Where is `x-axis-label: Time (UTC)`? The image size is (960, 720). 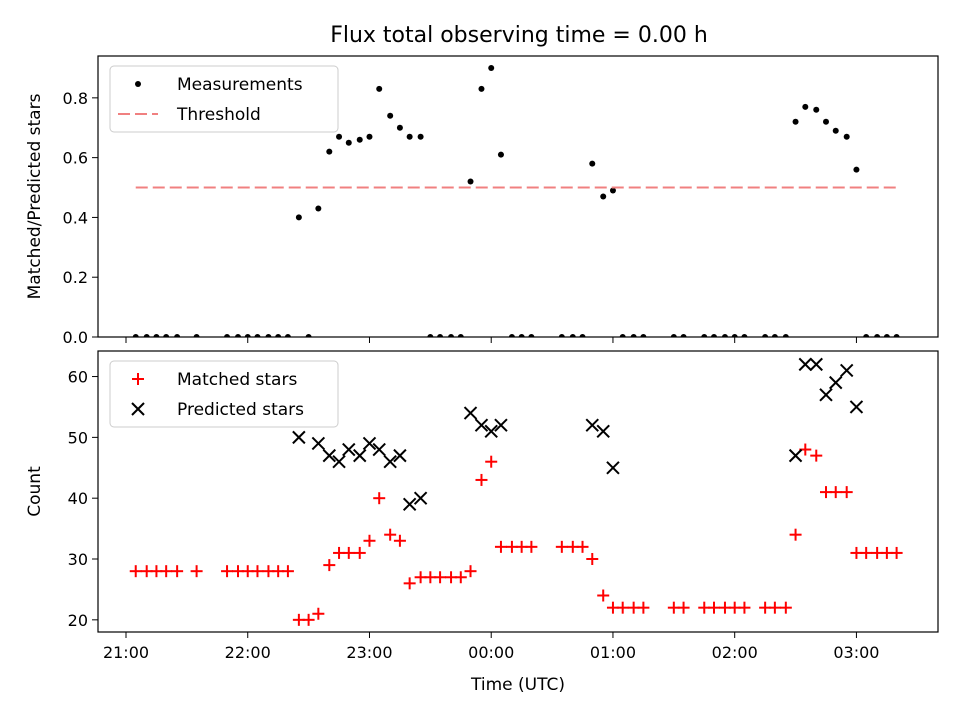 x-axis-label: Time (UTC) is located at coordinates (517, 685).